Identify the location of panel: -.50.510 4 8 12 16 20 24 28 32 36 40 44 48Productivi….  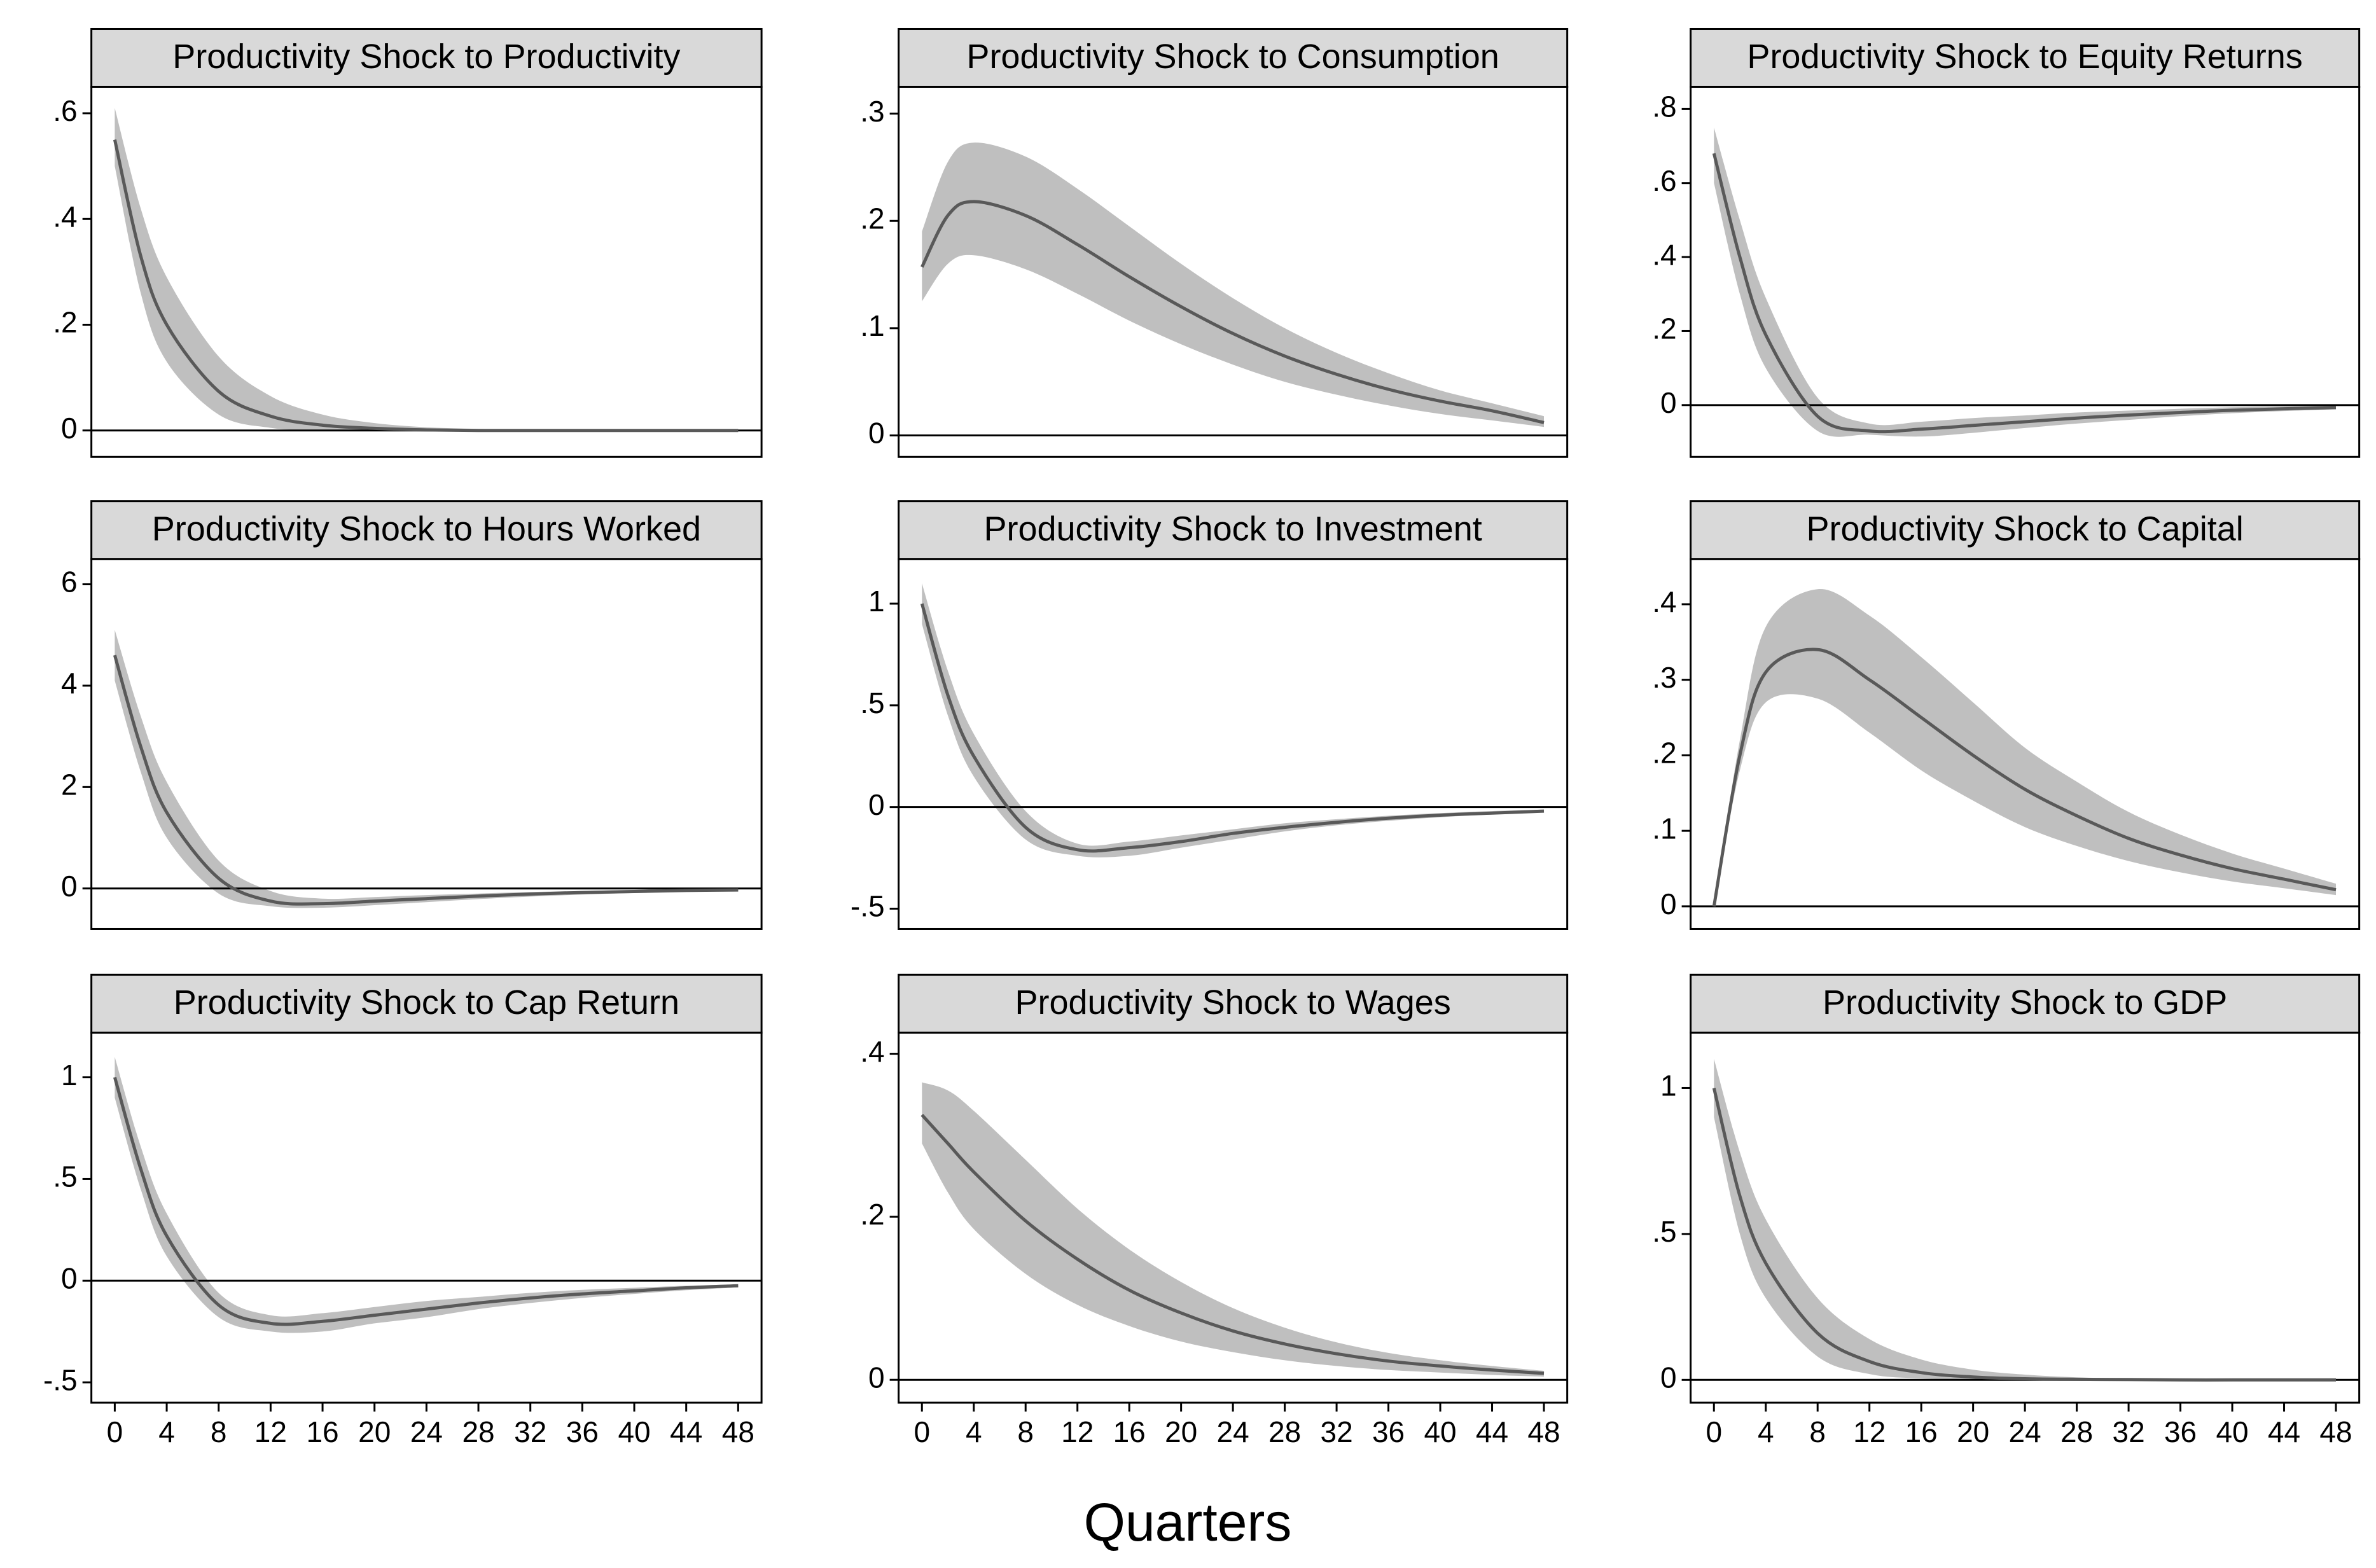
(403, 1210).